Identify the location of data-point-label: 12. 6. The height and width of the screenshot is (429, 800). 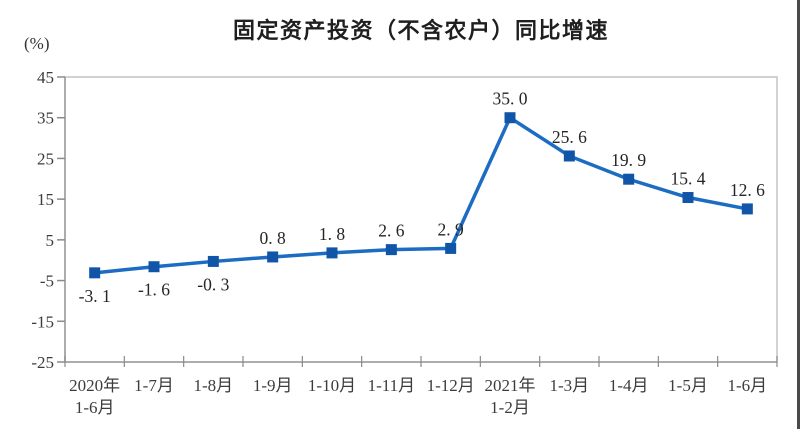
(747, 190).